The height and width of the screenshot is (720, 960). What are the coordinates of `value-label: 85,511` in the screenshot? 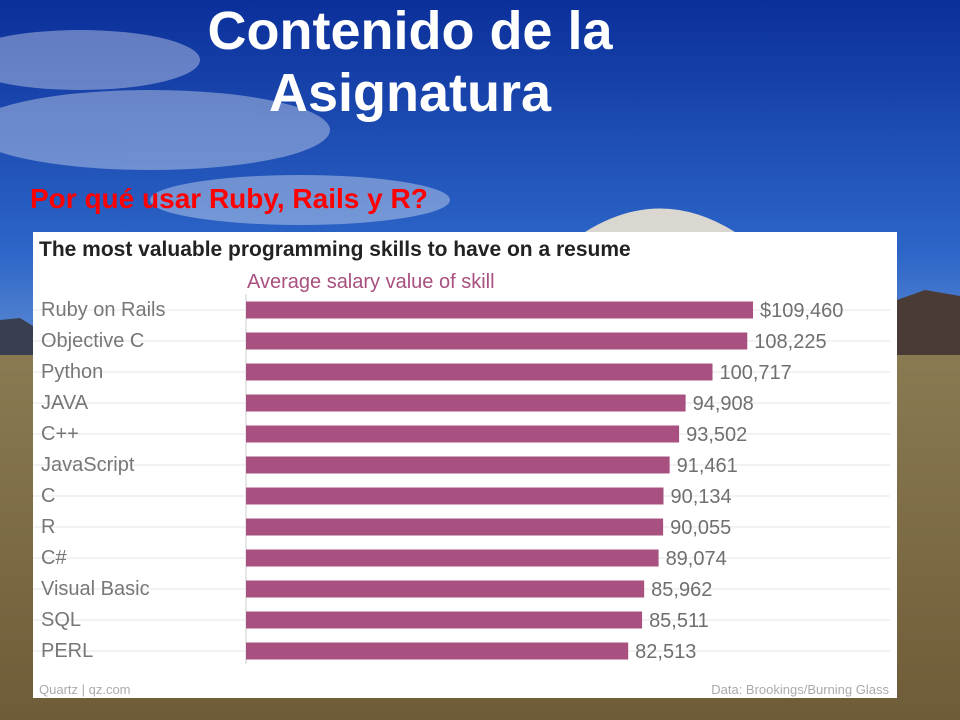 It's located at (679, 621).